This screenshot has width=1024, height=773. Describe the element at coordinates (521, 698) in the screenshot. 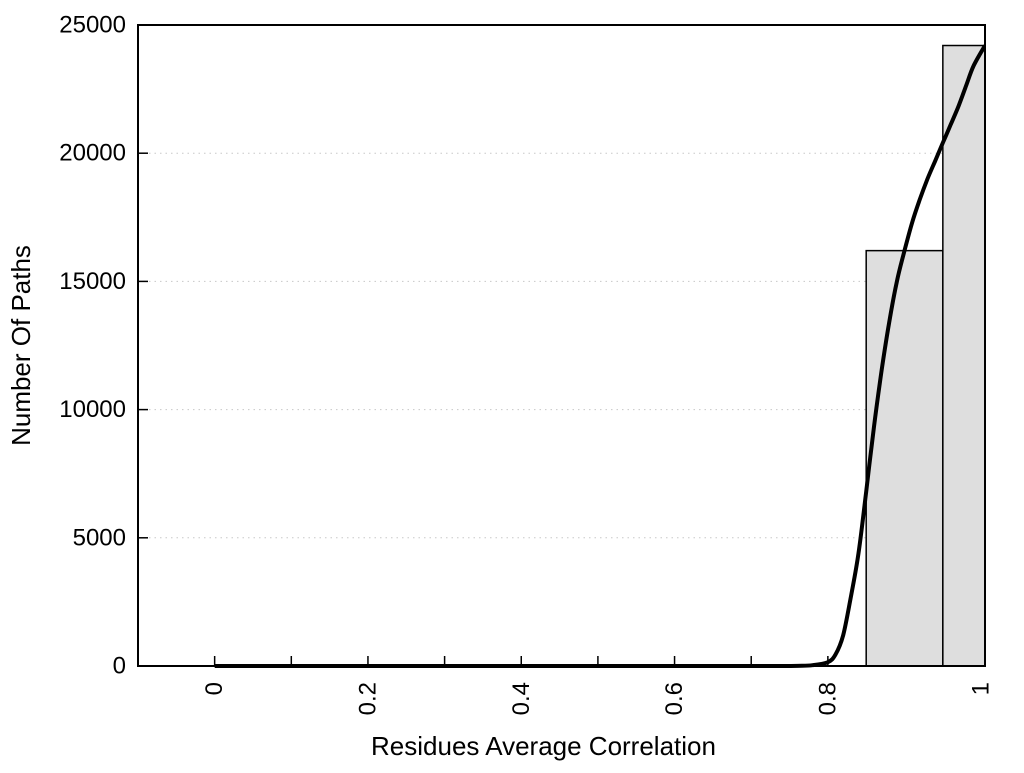

I see `x-tick-label-0.4: 0.4` at that location.